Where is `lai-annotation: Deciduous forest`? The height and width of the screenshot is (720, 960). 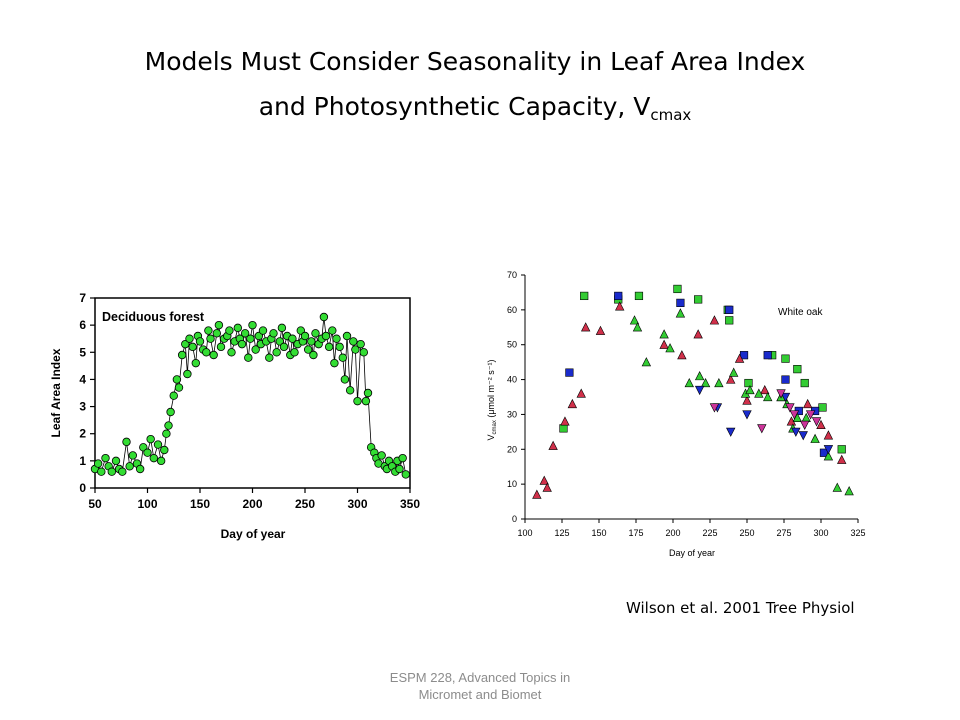 lai-annotation: Deciduous forest is located at coordinates (153, 317).